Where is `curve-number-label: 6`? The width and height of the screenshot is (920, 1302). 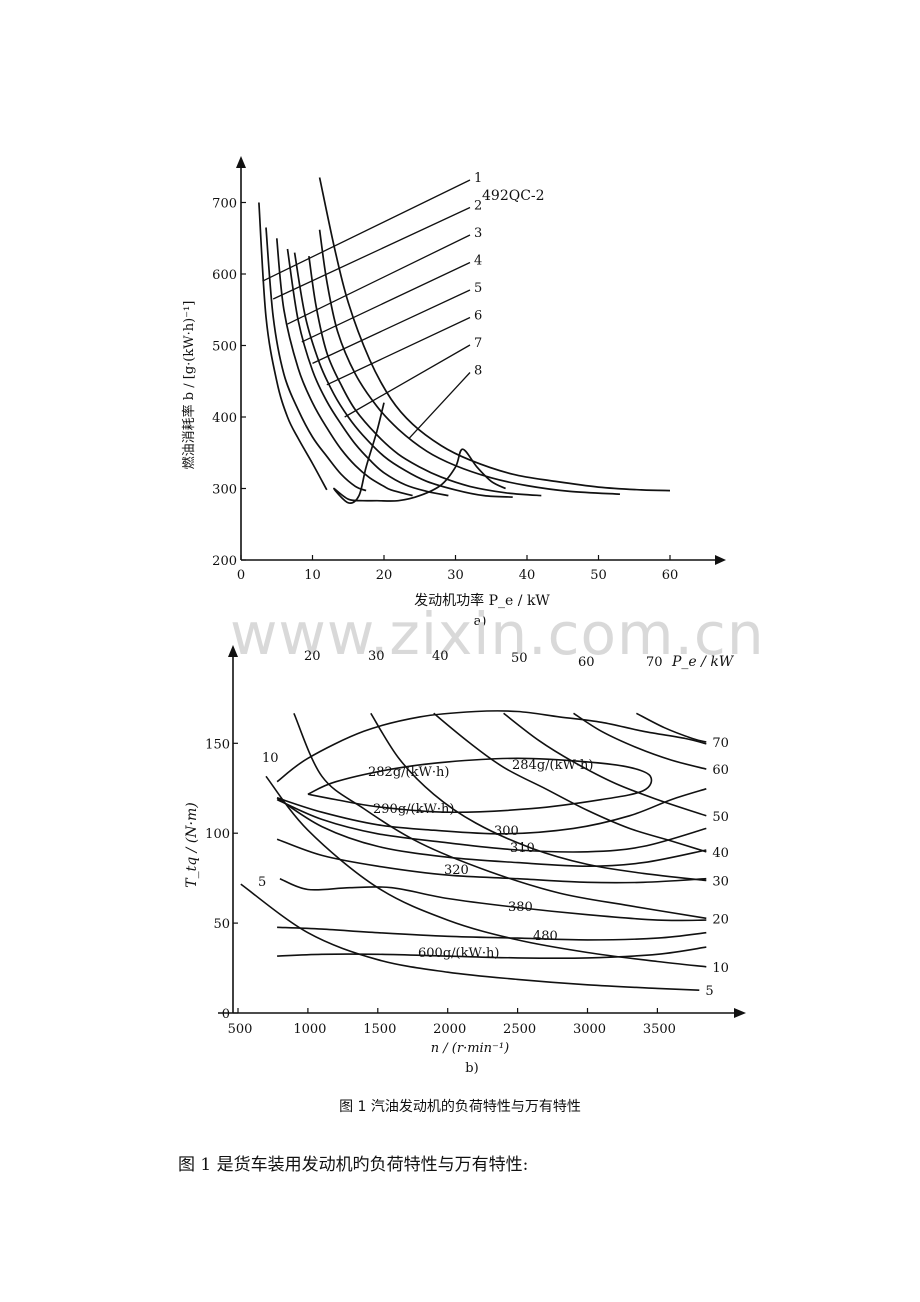
curve-number-label: 6 is located at coordinates (478, 316).